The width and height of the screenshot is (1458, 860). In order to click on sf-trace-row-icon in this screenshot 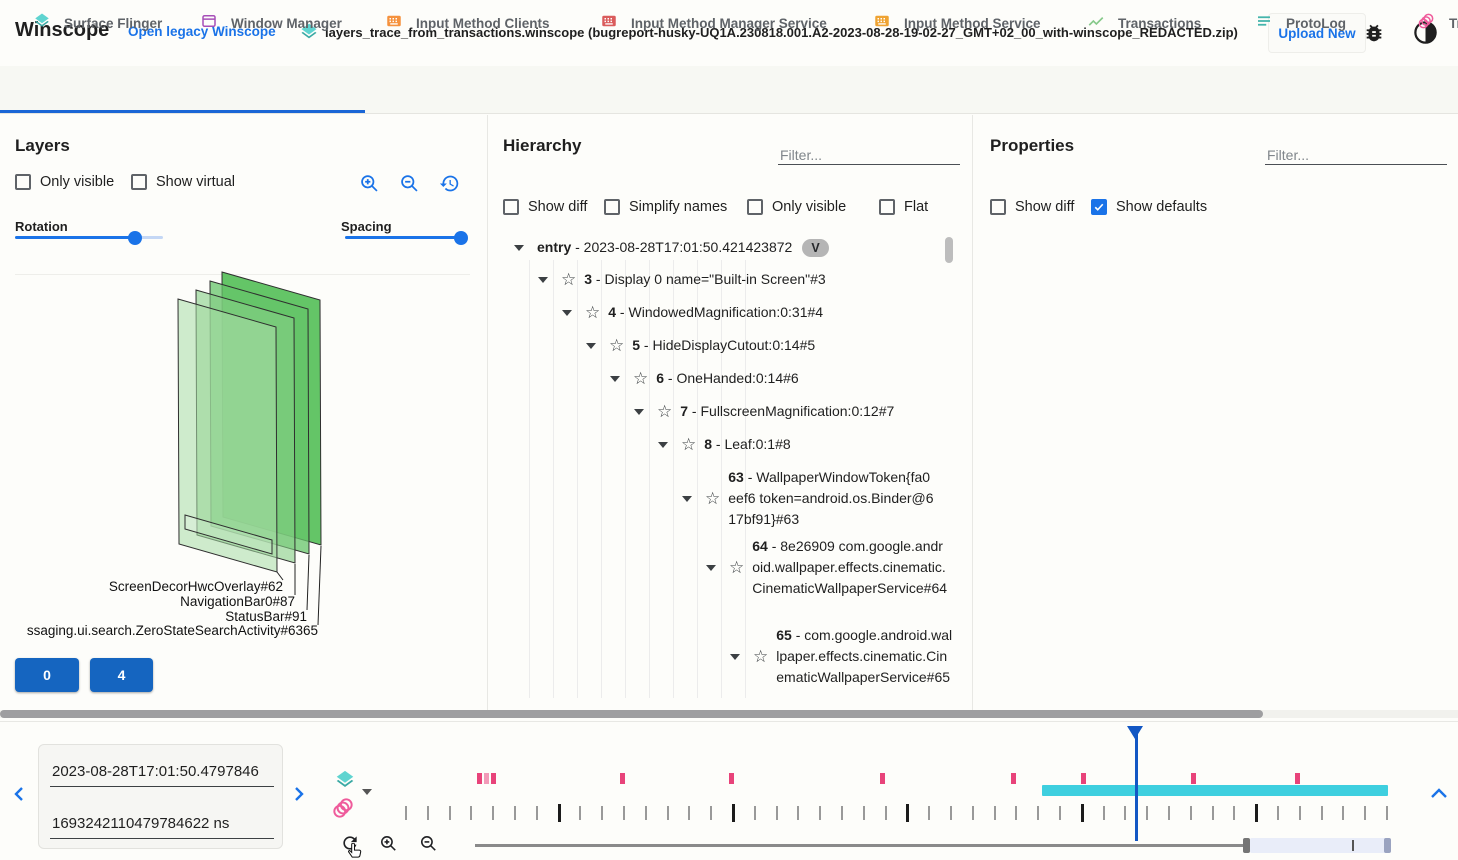, I will do `click(345, 782)`.